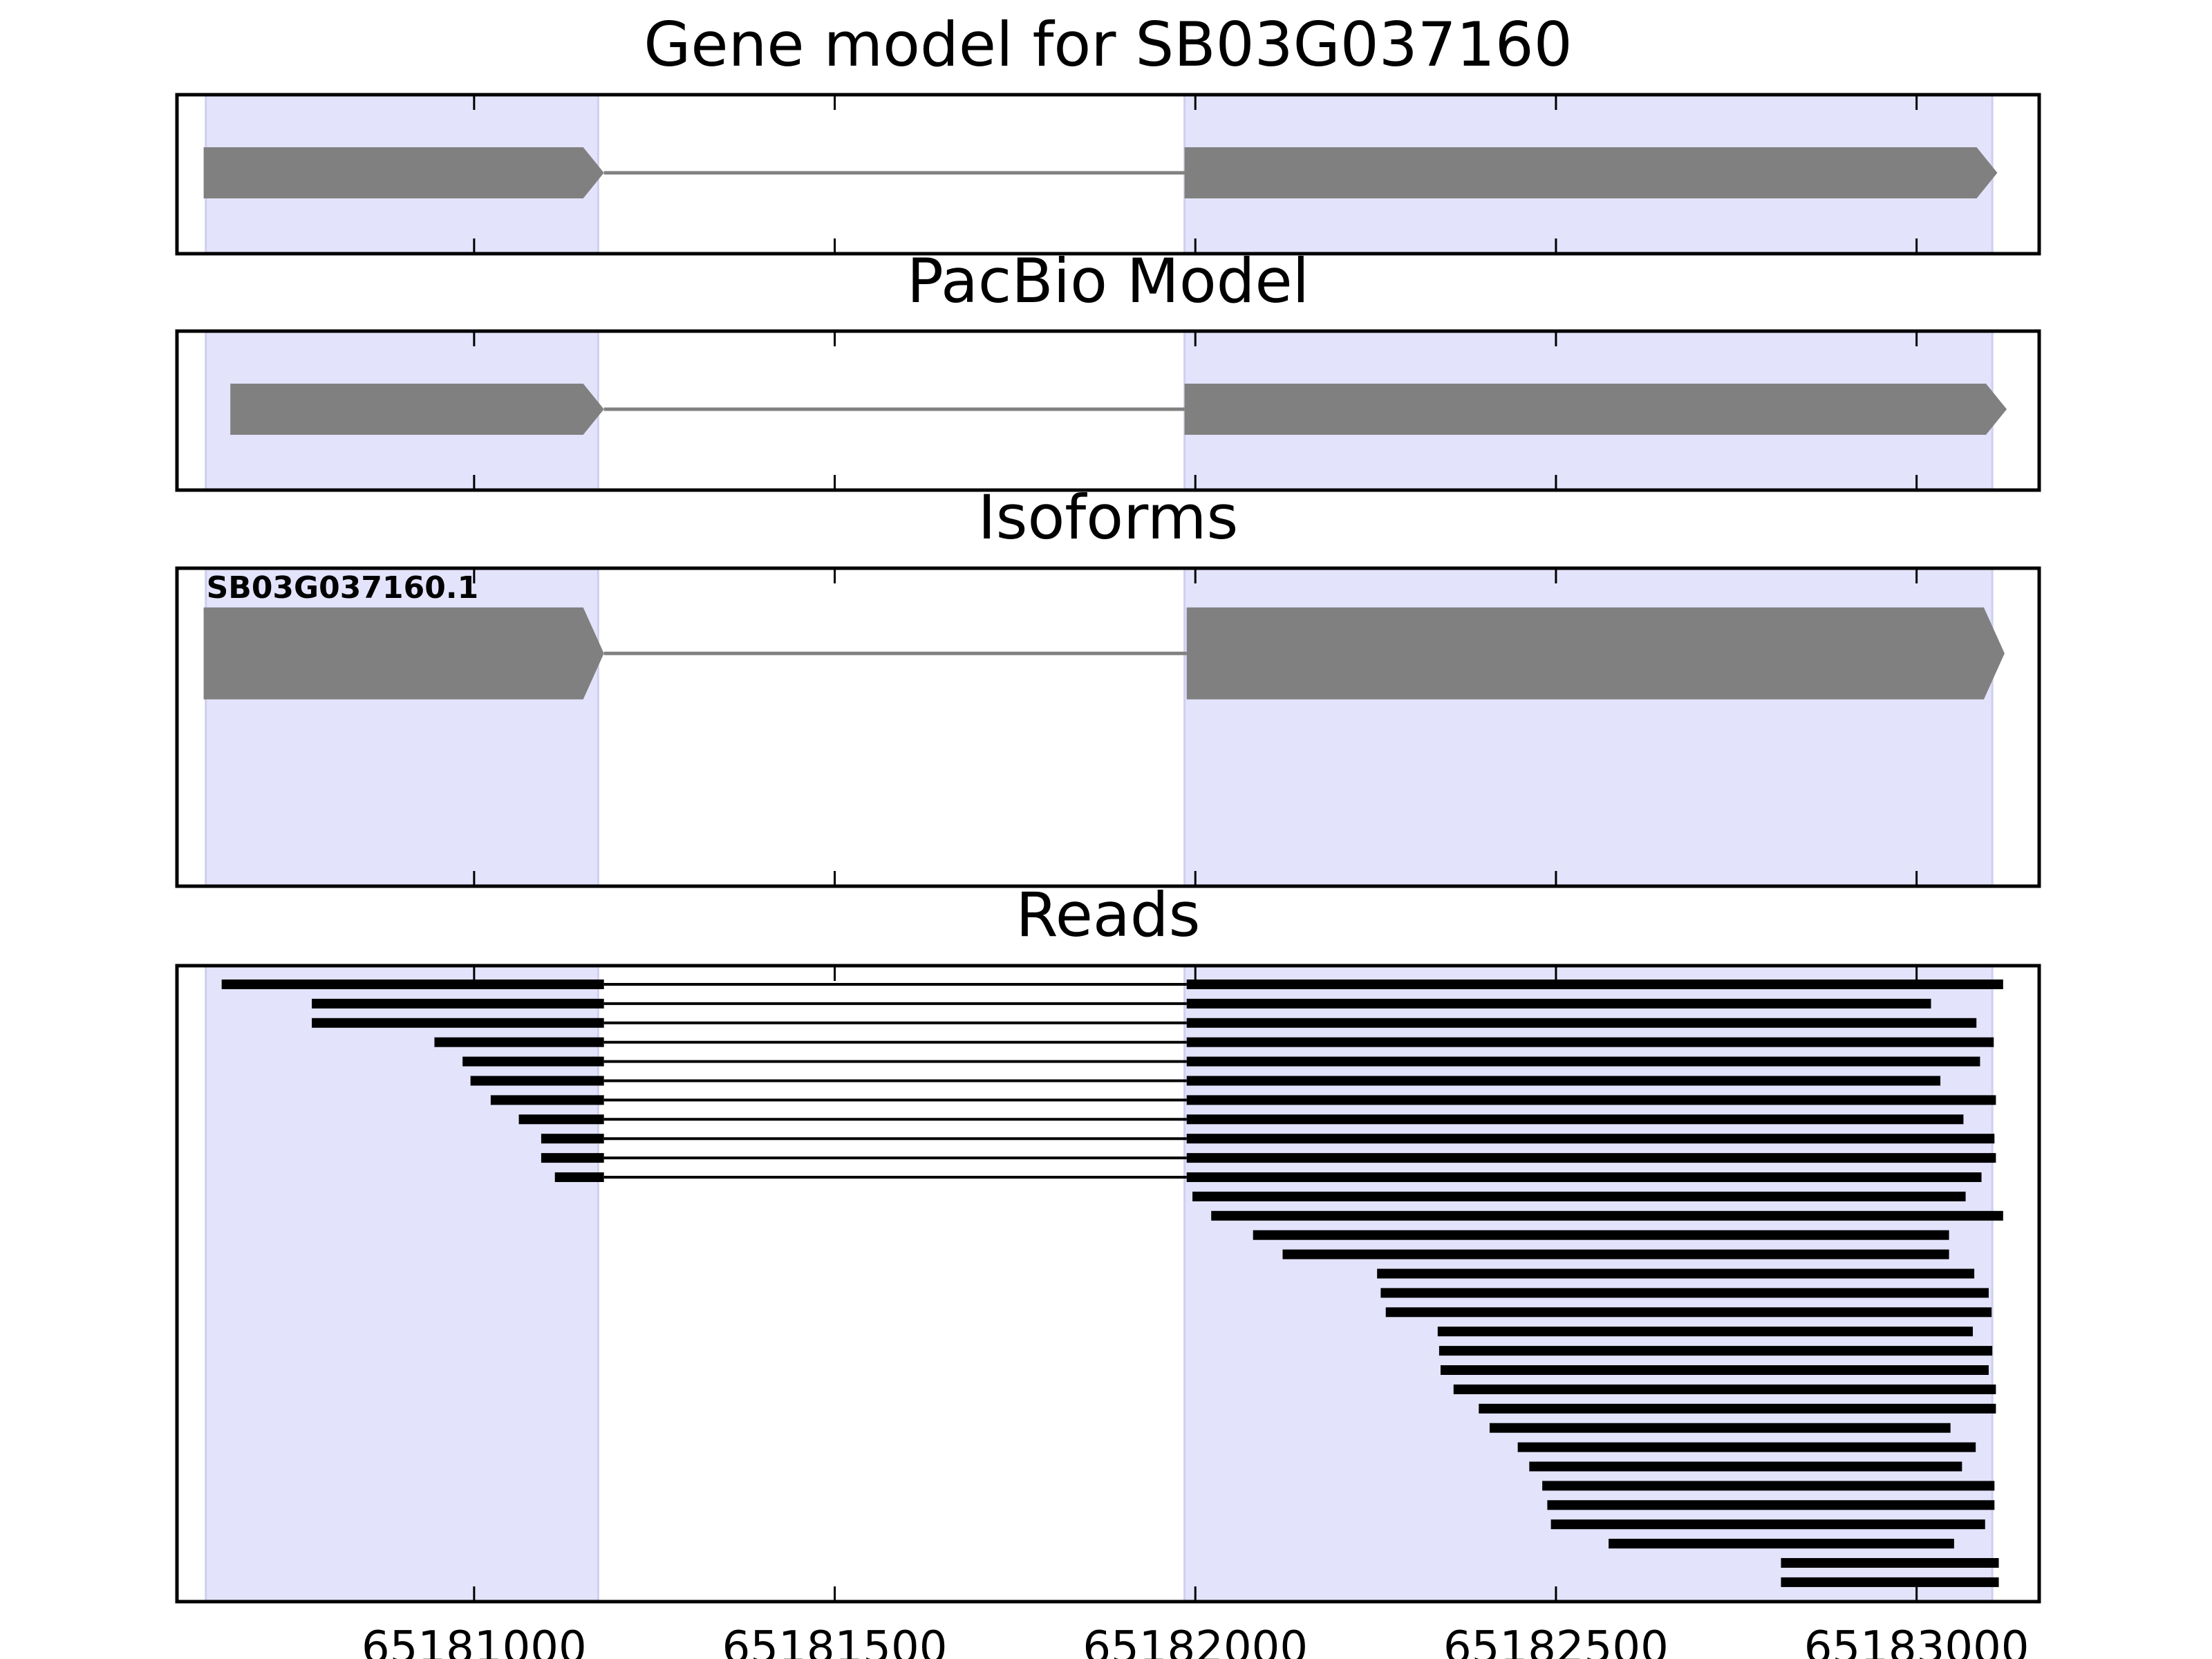 The width and height of the screenshot is (2212, 1659). Describe the element at coordinates (1108, 281) in the screenshot. I see `panel-title: PacBio Model` at that location.